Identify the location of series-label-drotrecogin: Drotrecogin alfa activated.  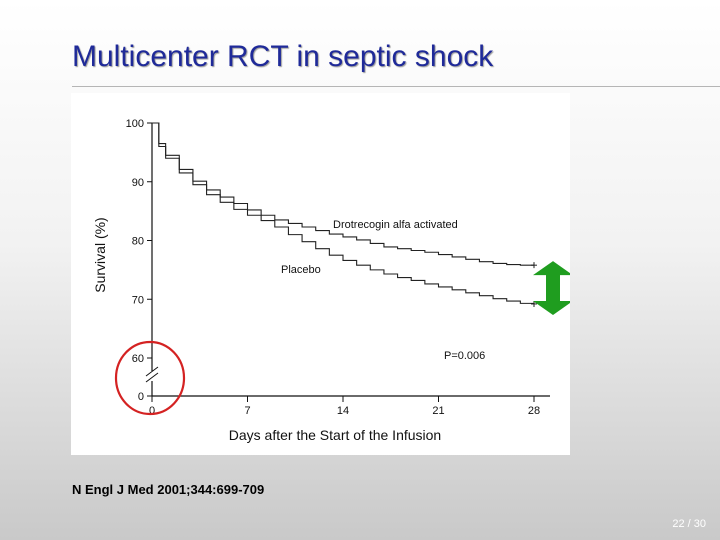
(395, 225).